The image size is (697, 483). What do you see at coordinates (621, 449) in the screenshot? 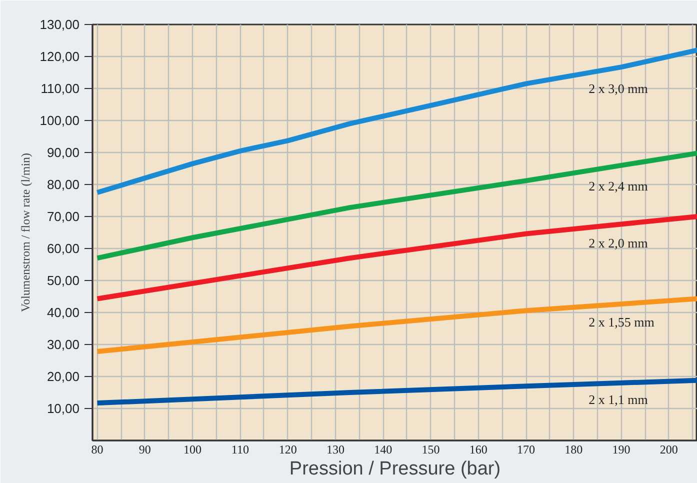
I see `x-tick-label: 190` at bounding box center [621, 449].